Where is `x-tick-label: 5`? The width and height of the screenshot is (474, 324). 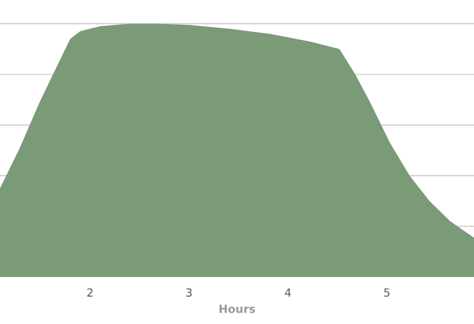 x-tick-label: 5 is located at coordinates (387, 292).